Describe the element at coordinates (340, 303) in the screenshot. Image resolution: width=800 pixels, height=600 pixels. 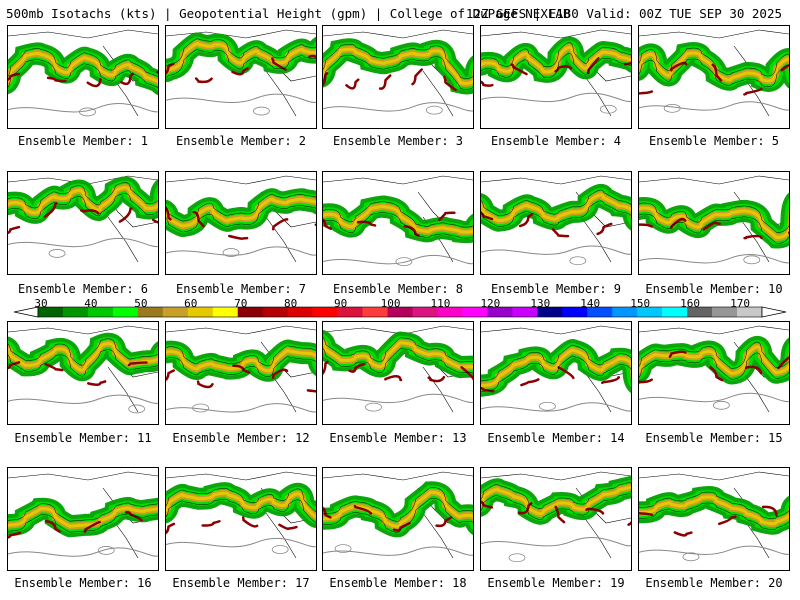
I see `colorbar-tick-label: 90` at that location.